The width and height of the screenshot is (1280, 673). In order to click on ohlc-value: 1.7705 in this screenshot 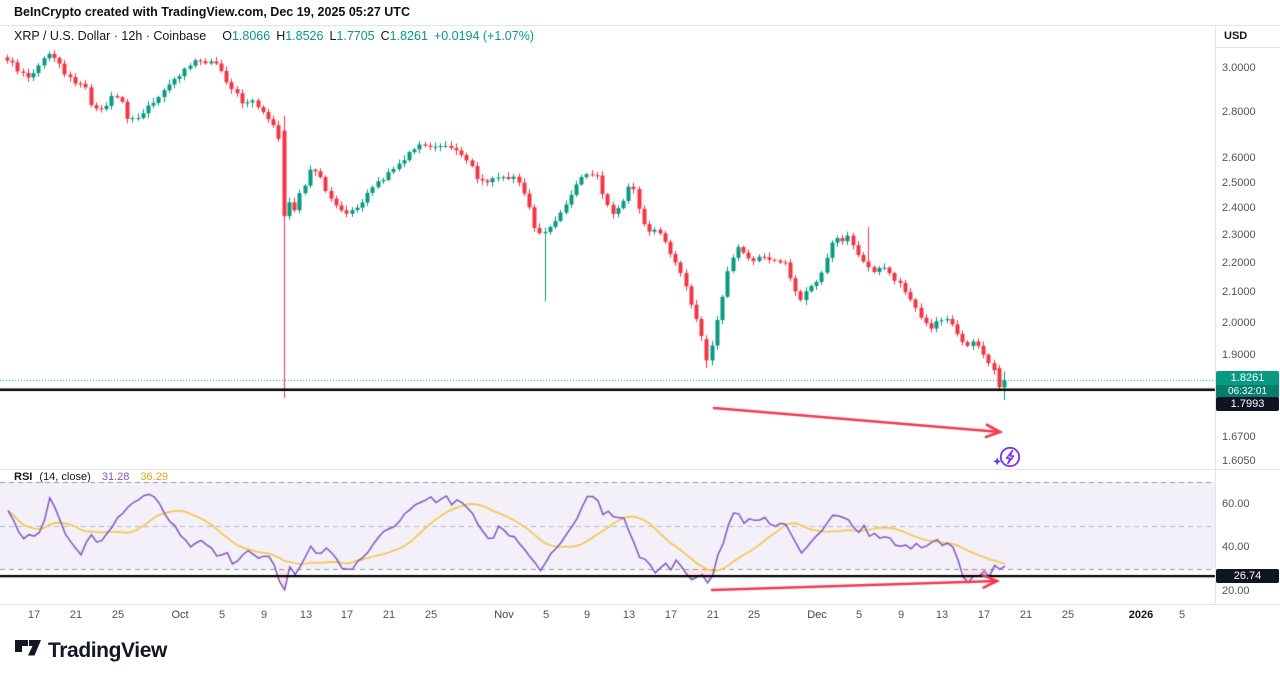, I will do `click(355, 36)`.